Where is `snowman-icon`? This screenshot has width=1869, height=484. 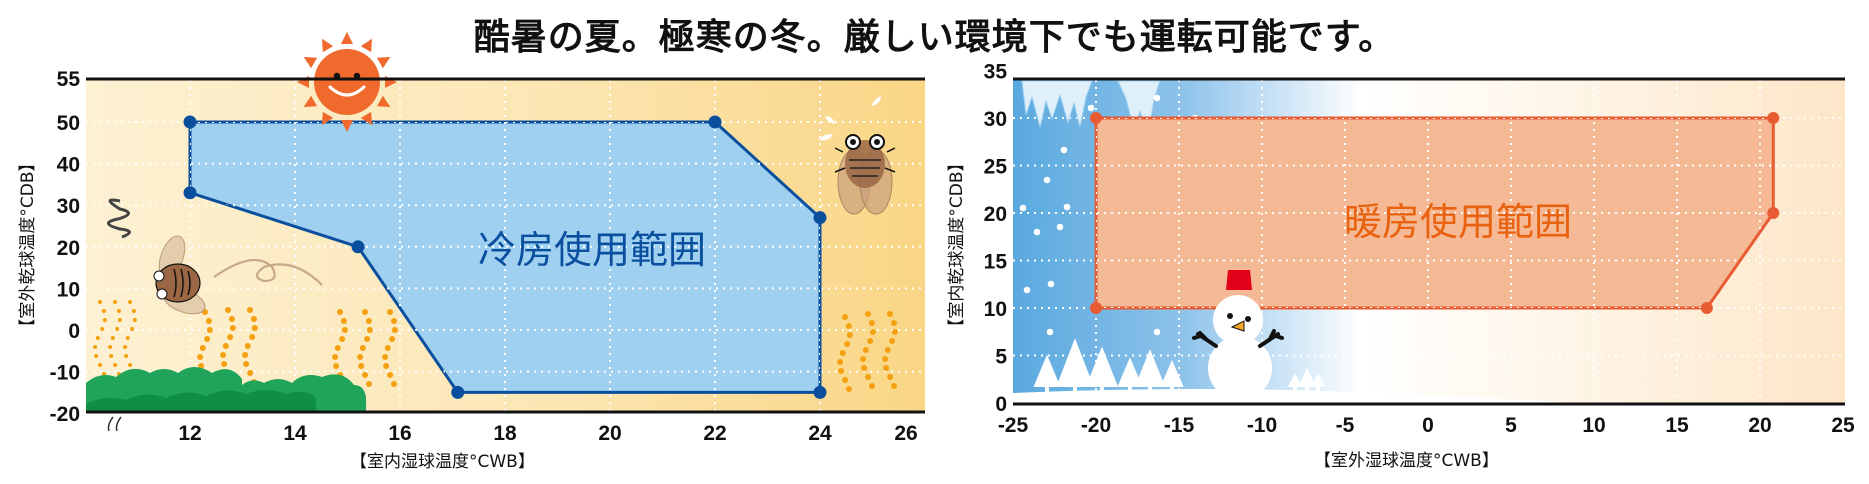
snowman-icon is located at coordinates (1238, 335).